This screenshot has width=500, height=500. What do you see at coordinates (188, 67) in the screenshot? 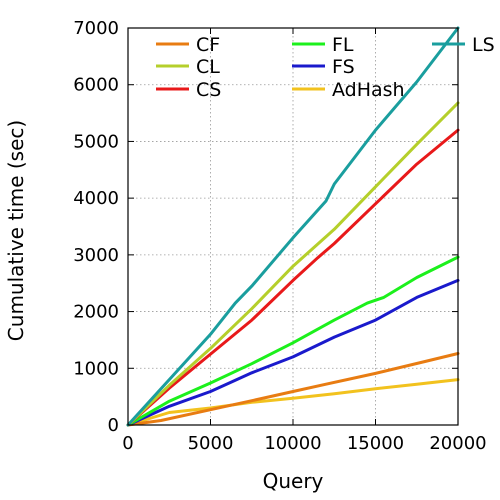
I see `legend-item-cl: CL` at bounding box center [188, 67].